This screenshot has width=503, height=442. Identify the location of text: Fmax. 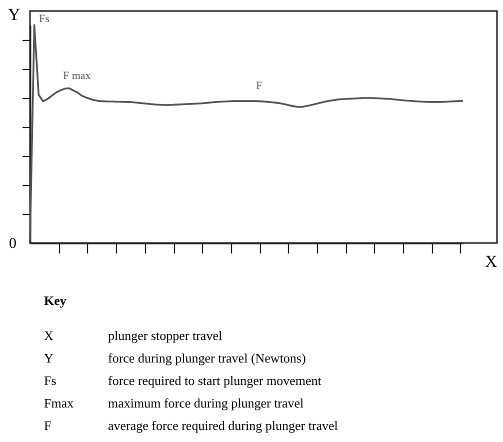
(59, 403).